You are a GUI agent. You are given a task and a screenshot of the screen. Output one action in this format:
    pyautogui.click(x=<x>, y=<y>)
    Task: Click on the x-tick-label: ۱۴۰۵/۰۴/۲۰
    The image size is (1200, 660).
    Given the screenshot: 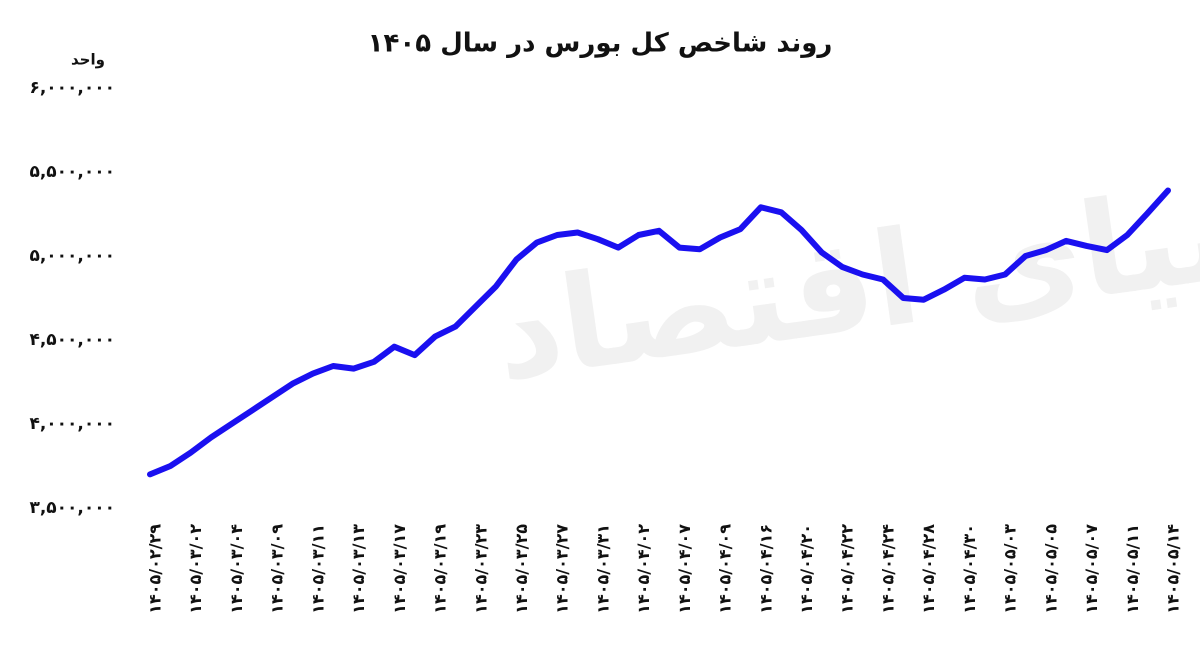 What is the action you would take?
    pyautogui.click(x=806, y=569)
    